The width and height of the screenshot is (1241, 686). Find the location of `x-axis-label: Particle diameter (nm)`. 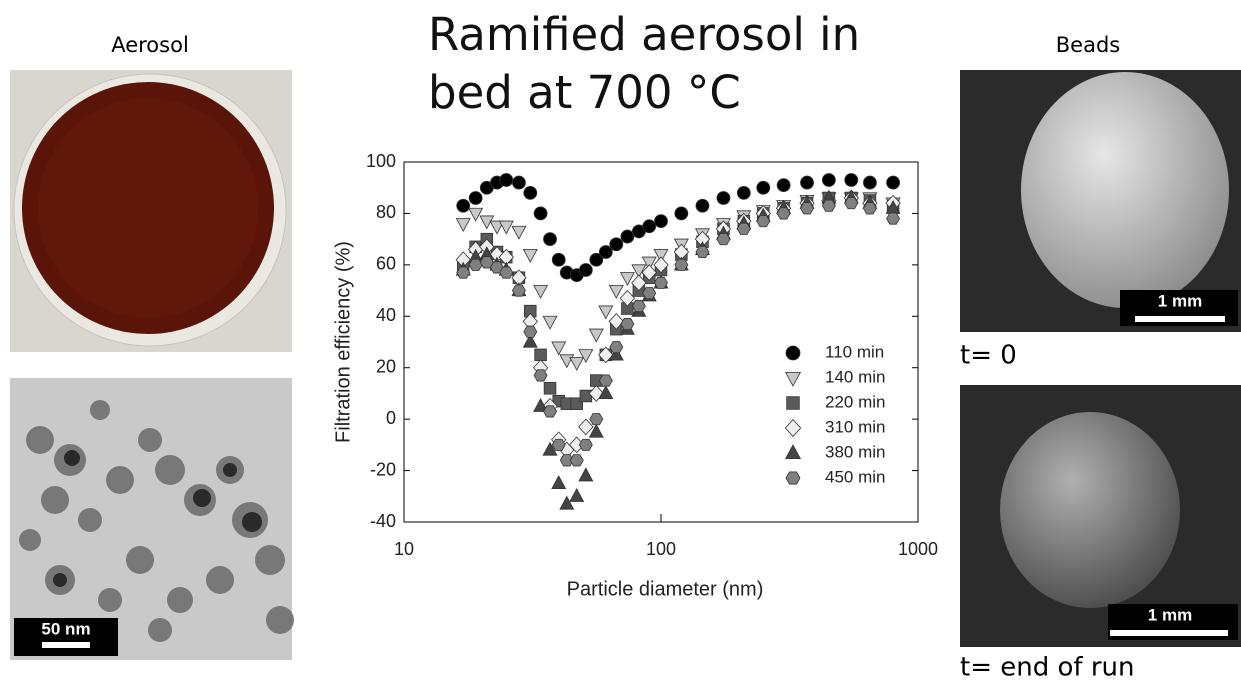

x-axis-label: Particle diameter (nm) is located at coordinates (665, 589).